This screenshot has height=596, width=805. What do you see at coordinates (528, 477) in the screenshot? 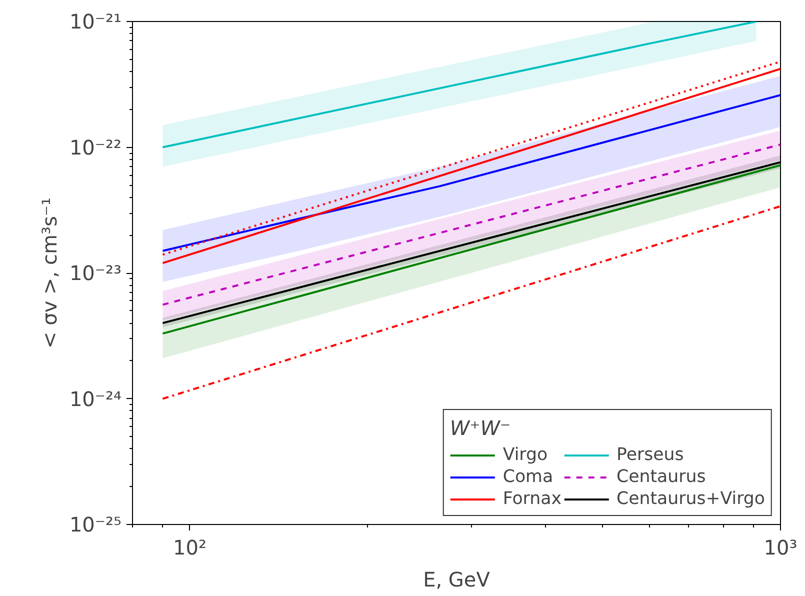
I see `legend-label: Coma` at bounding box center [528, 477].